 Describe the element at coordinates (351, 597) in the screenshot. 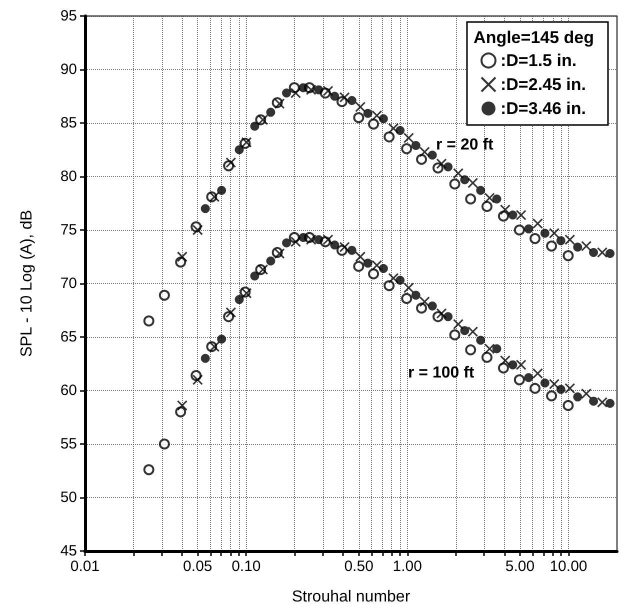

I see `x-axis-title: Strouhal number` at that location.